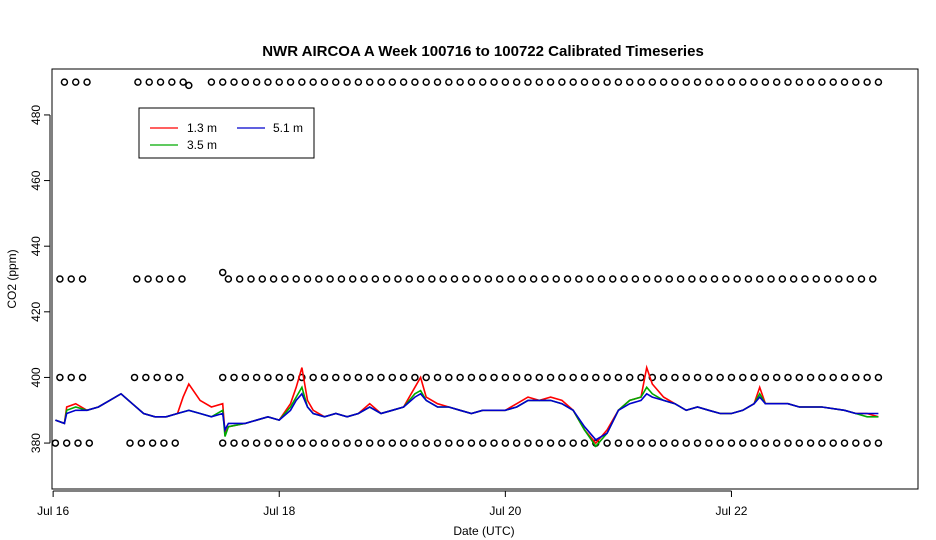 This screenshot has height=540, width=936. What do you see at coordinates (36, 443) in the screenshot?
I see `y-tick-label: 380` at bounding box center [36, 443].